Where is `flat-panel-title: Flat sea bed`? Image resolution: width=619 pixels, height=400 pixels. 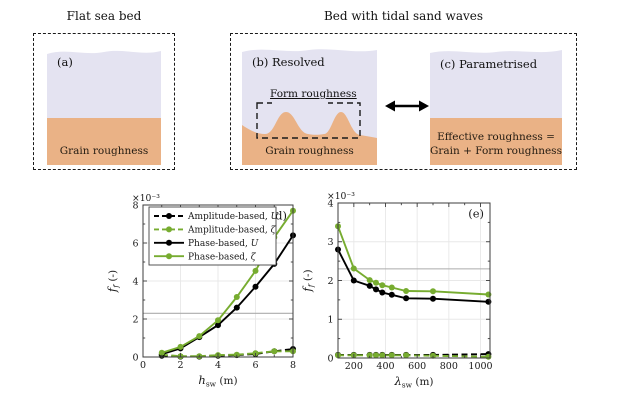 flat-panel-title: Flat sea bed is located at coordinates (104, 16).